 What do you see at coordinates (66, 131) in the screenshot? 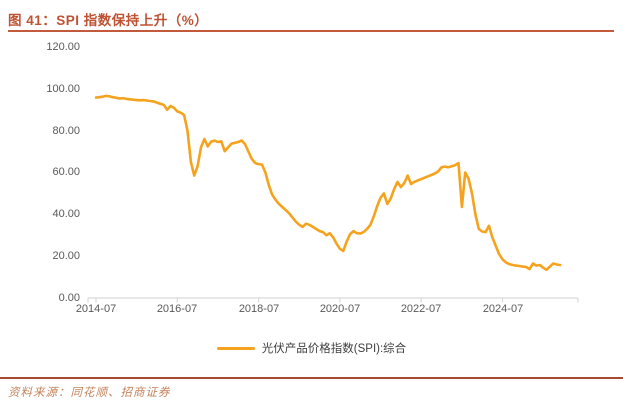
I see `y-tick-label: 80.00` at bounding box center [66, 131].